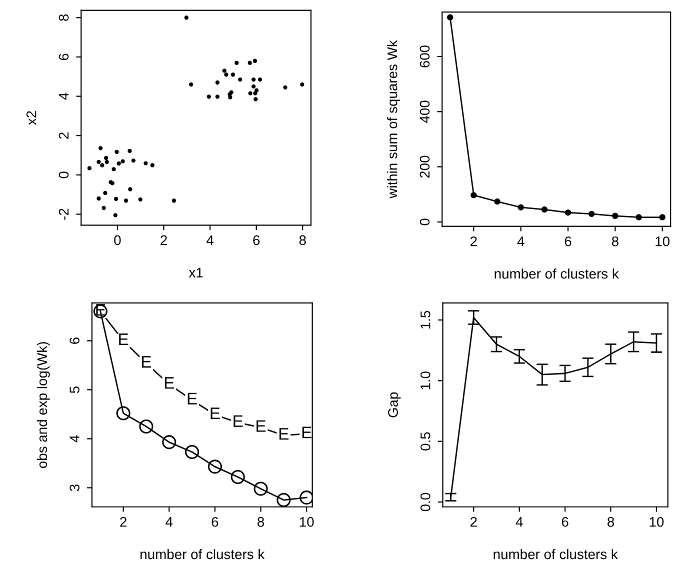 The width and height of the screenshot is (676, 576). I want to click on y-tick-label: 5, so click(75, 390).